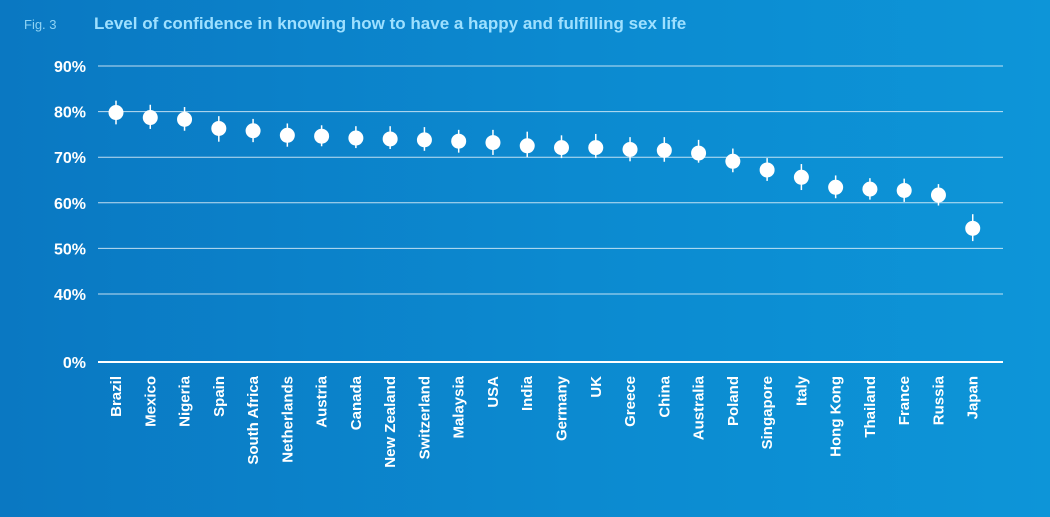  I want to click on x-tick-label: France, so click(904, 400).